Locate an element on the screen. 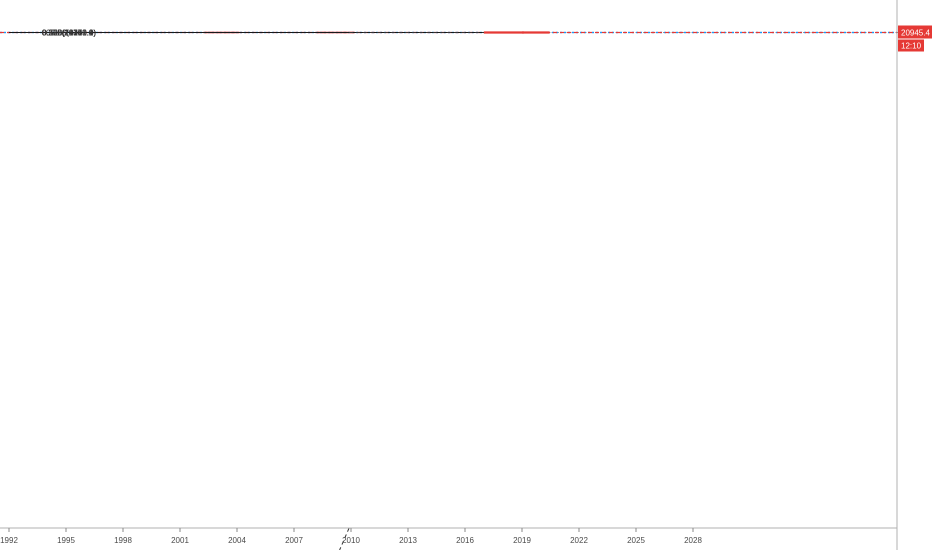 This screenshot has width=932, height=550. x-tick-label: 2019 is located at coordinates (522, 540).